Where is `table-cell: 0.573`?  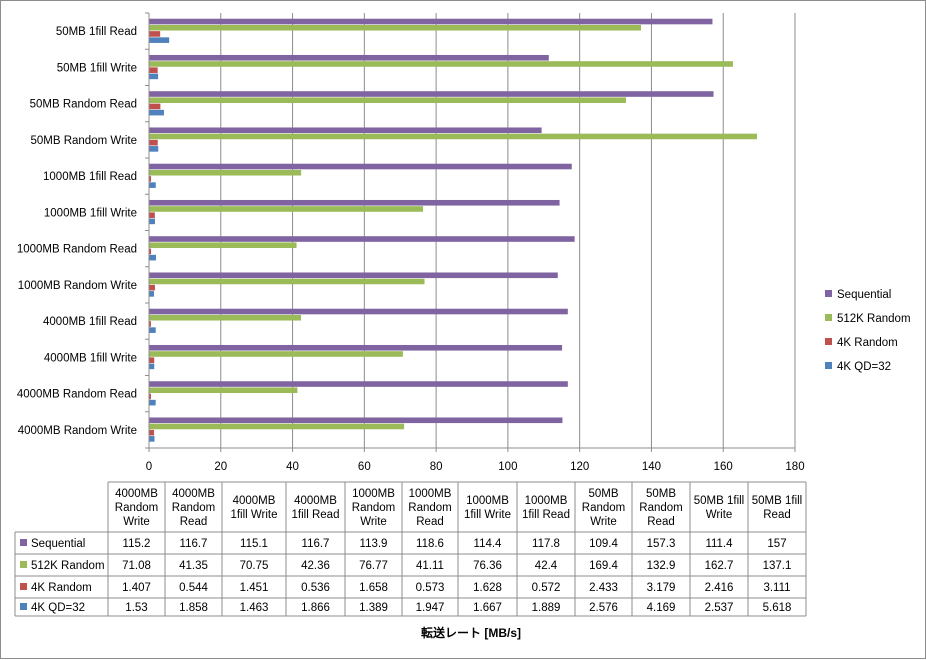
table-cell: 0.573 is located at coordinates (430, 588).